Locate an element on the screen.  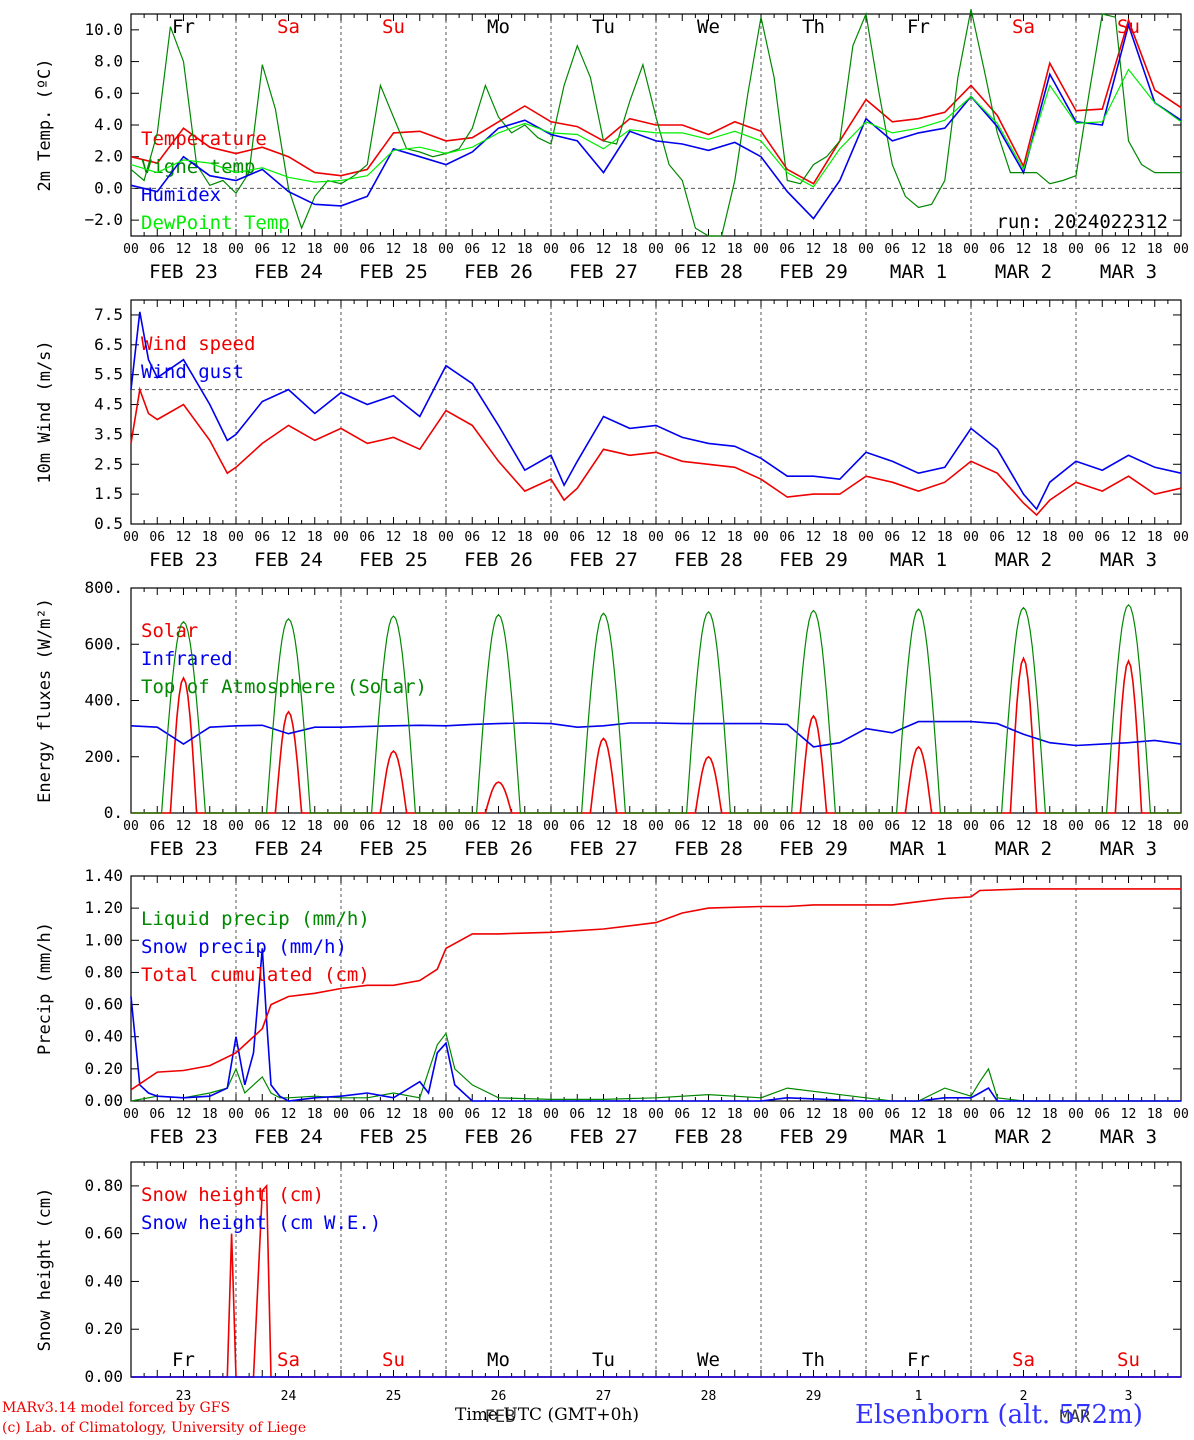
series-line-snow-precip-mm-h- is located at coordinates (655, 1025).